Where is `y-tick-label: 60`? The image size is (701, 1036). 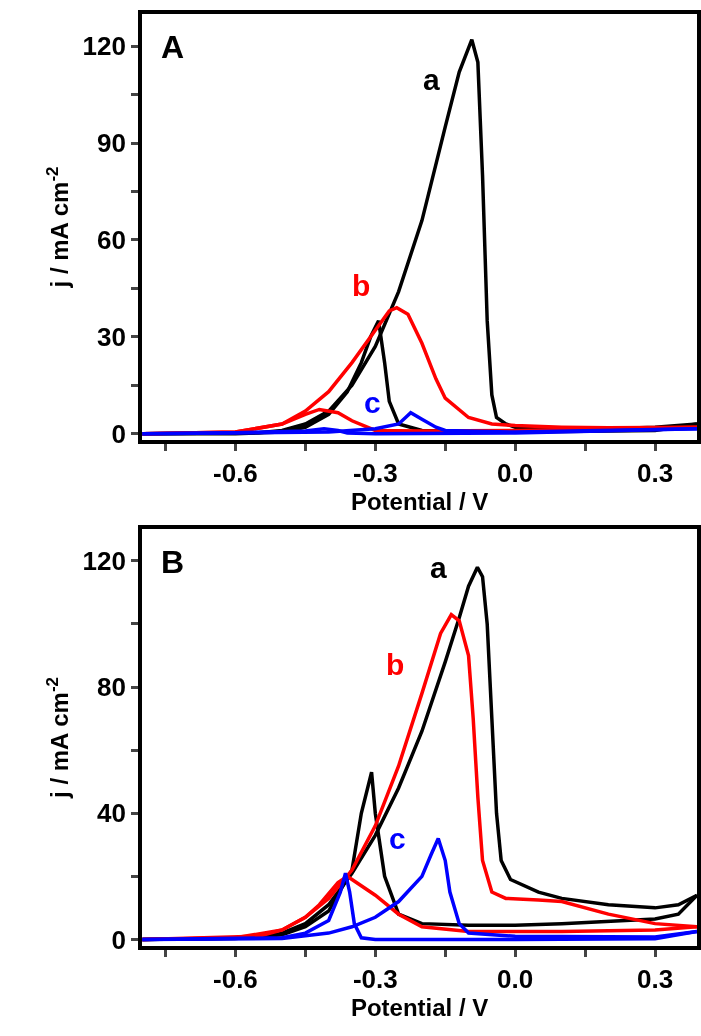
y-tick-label: 60 is located at coordinates (111, 240).